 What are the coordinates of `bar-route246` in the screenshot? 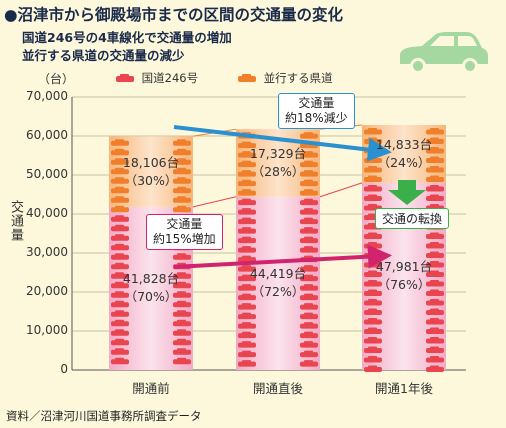 It's located at (278, 283).